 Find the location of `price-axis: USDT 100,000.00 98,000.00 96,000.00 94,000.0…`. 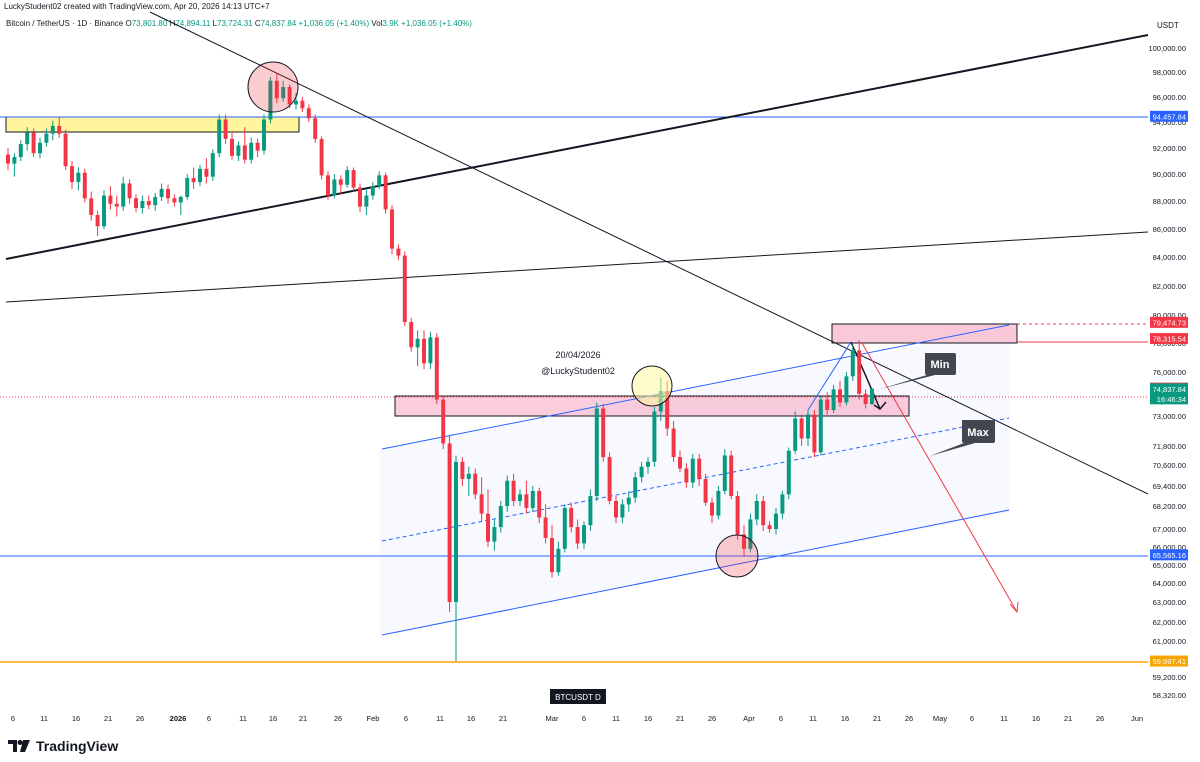

price-axis: USDT 100,000.00 98,000.00 96,000.00 94,000.0… is located at coordinates (1168, 360).